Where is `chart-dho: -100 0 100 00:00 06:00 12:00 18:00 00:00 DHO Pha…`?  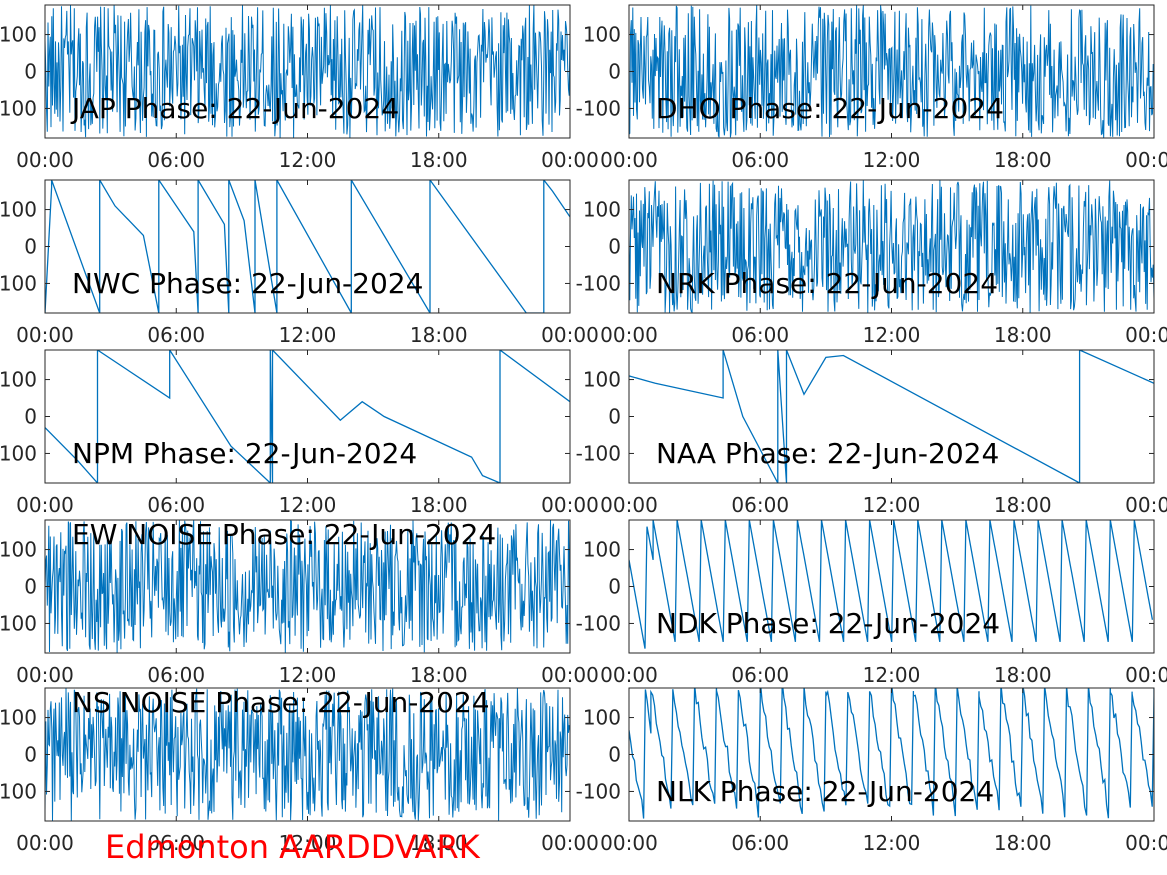 chart-dho: -100 0 100 00:00 06:00 12:00 18:00 00:00 DHO Pha… is located at coordinates (871, 88).